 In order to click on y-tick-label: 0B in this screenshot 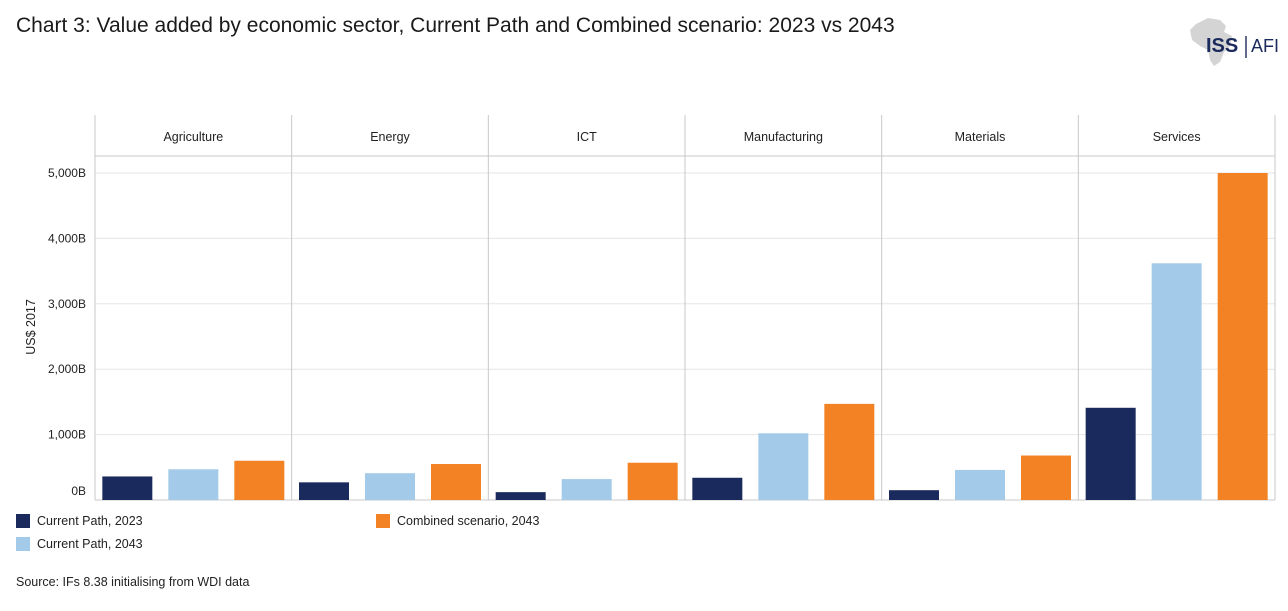, I will do `click(78, 491)`.